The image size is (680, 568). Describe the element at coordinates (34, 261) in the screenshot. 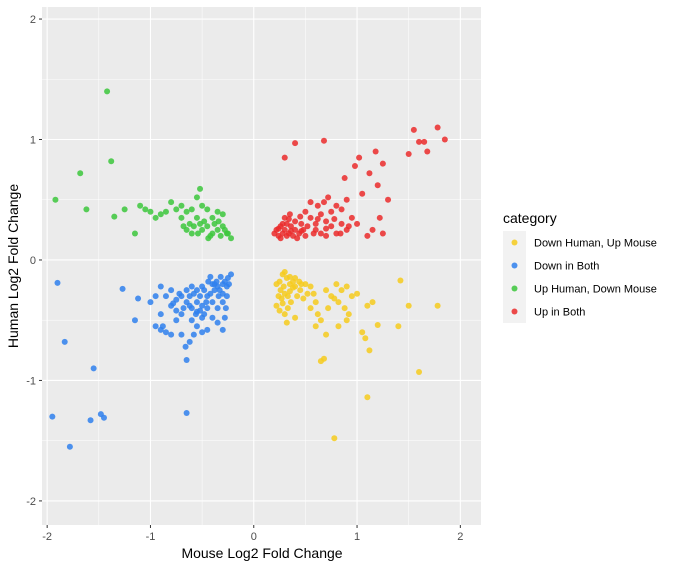

I see `y-axis-ticks: -2 -1 0 1 2` at that location.